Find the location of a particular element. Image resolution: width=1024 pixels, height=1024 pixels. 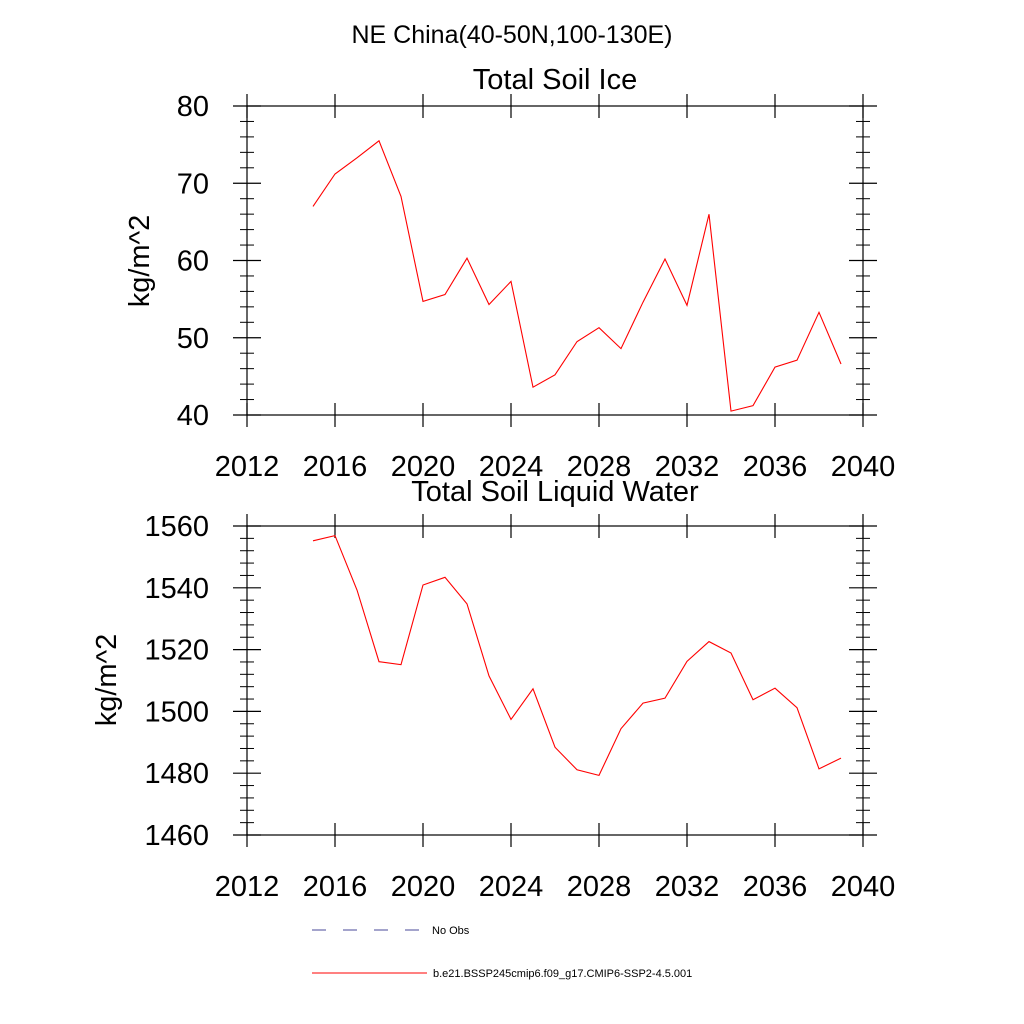

figure-suptitle: NE China(40-50N,100-130E) is located at coordinates (511, 35).